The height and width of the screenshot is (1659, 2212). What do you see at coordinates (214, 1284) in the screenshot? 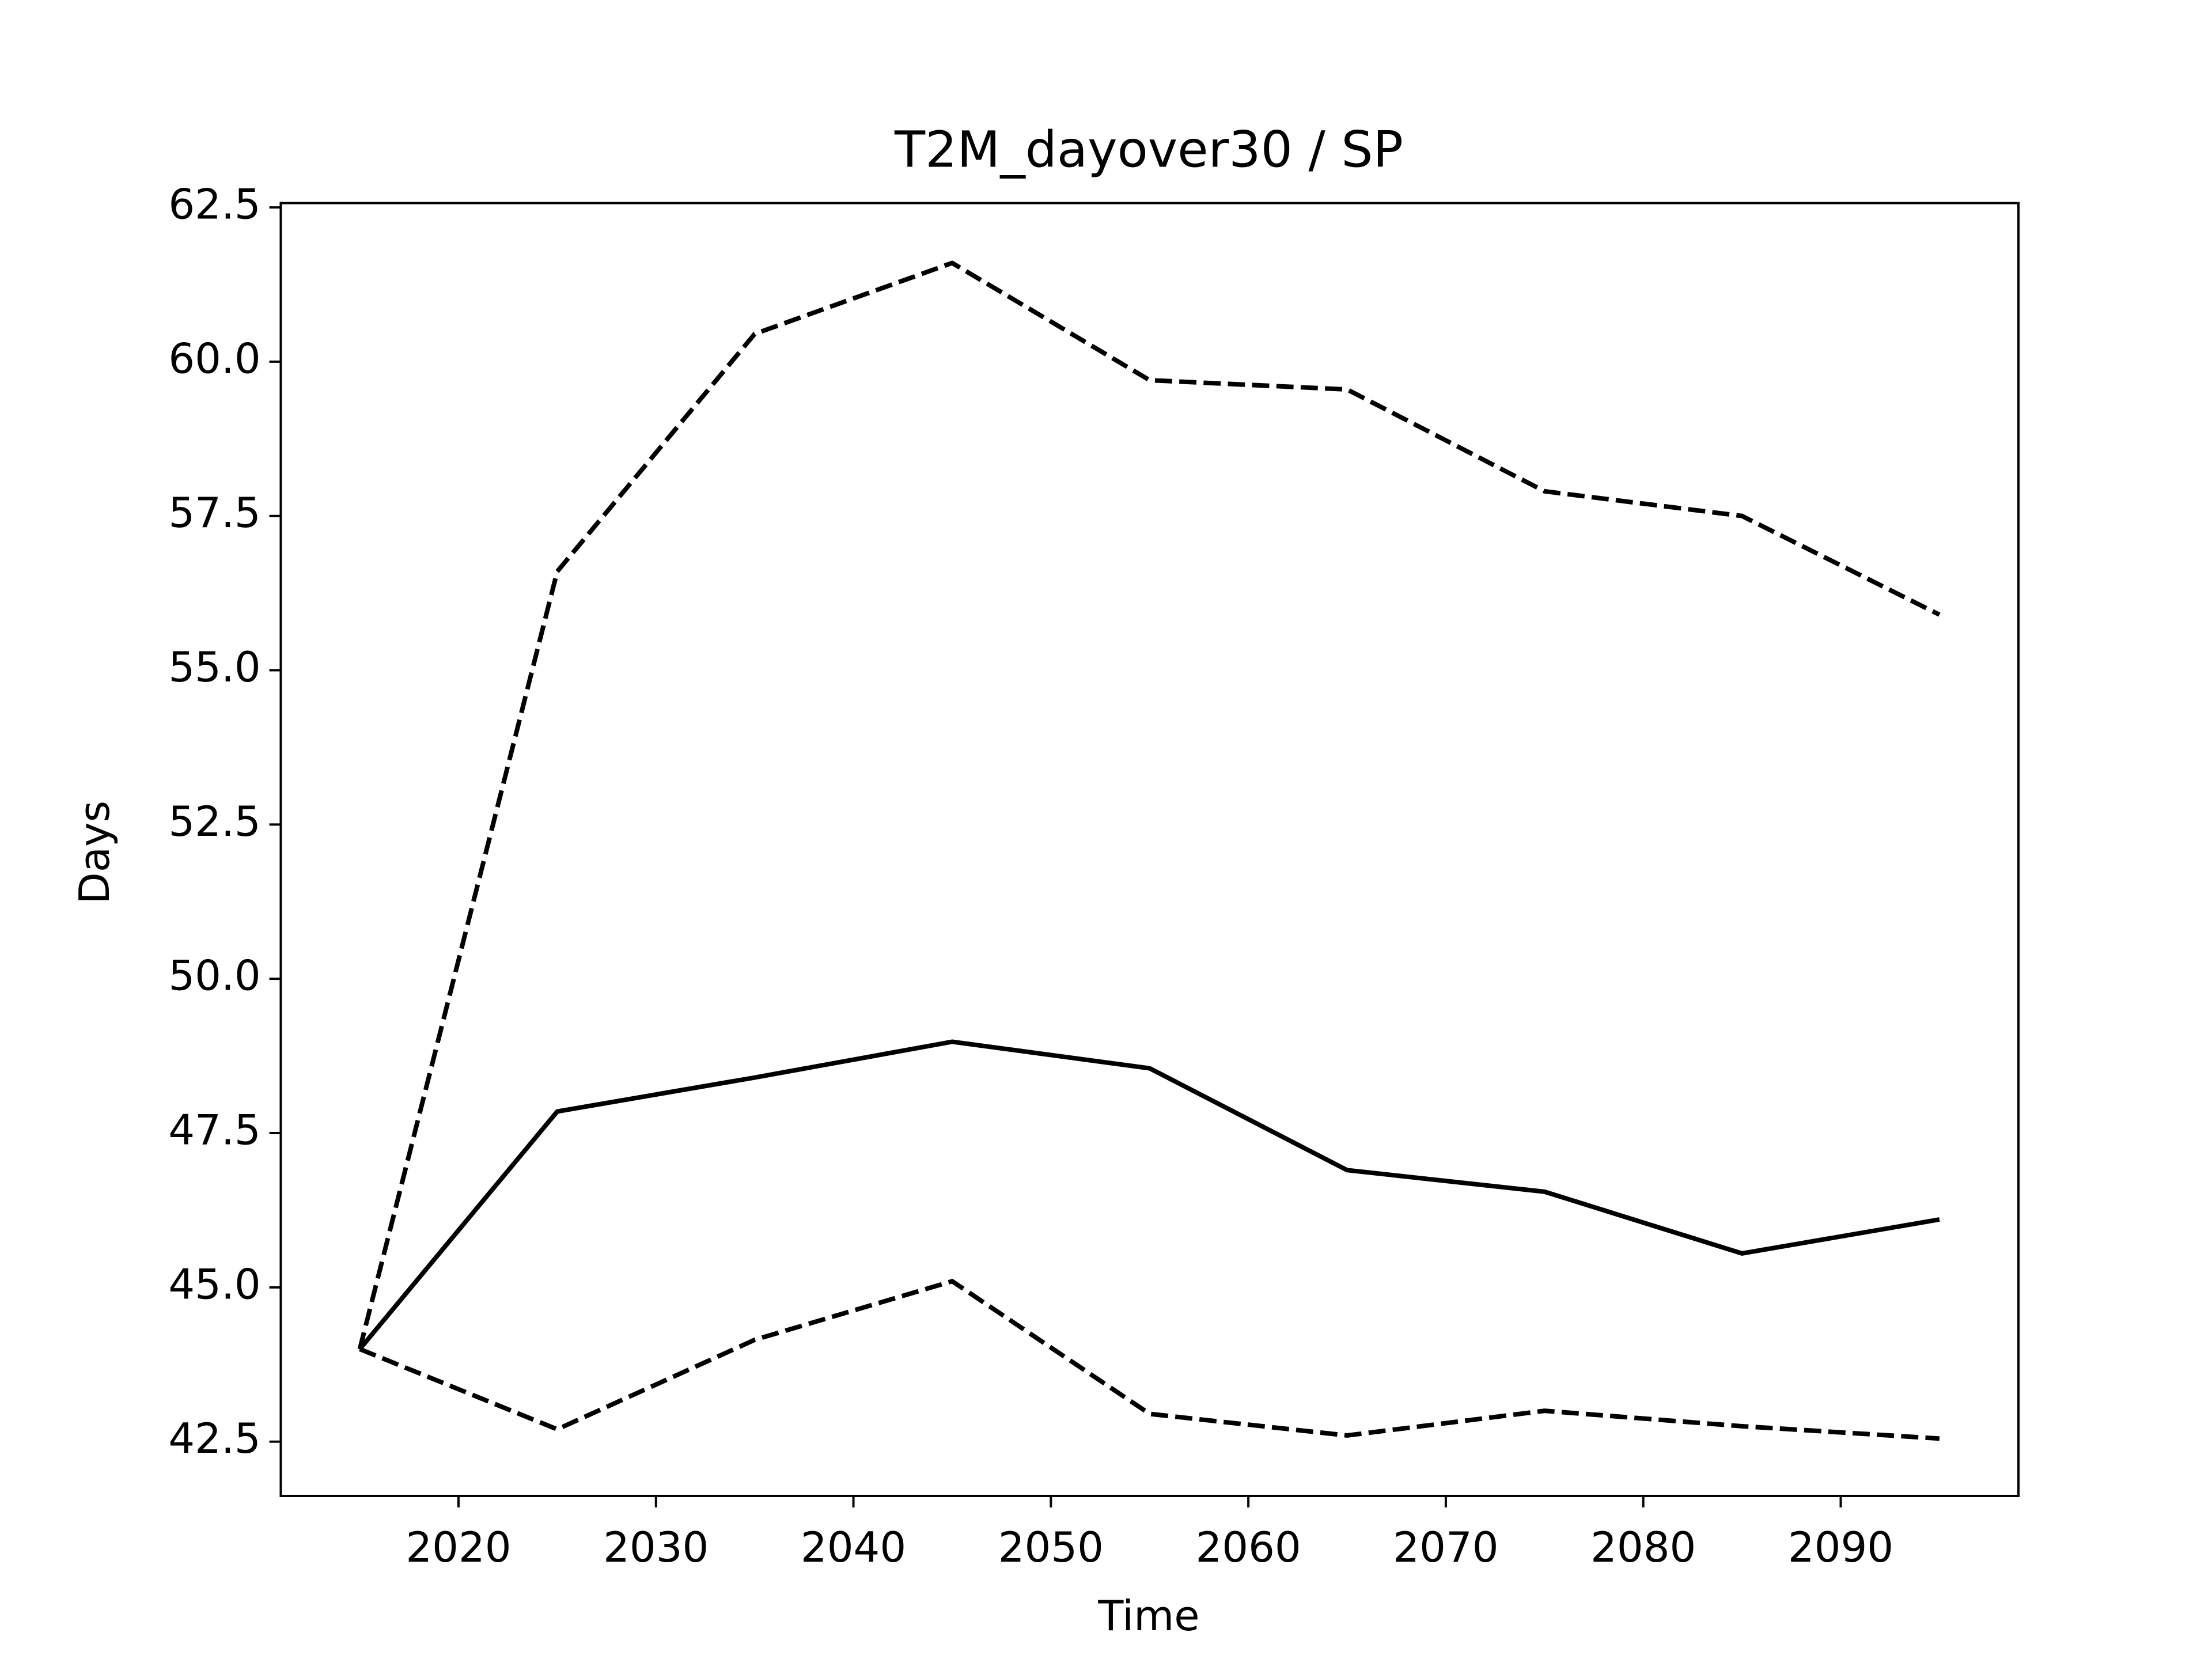
I see `y-tick-label: 45.0` at bounding box center [214, 1284].